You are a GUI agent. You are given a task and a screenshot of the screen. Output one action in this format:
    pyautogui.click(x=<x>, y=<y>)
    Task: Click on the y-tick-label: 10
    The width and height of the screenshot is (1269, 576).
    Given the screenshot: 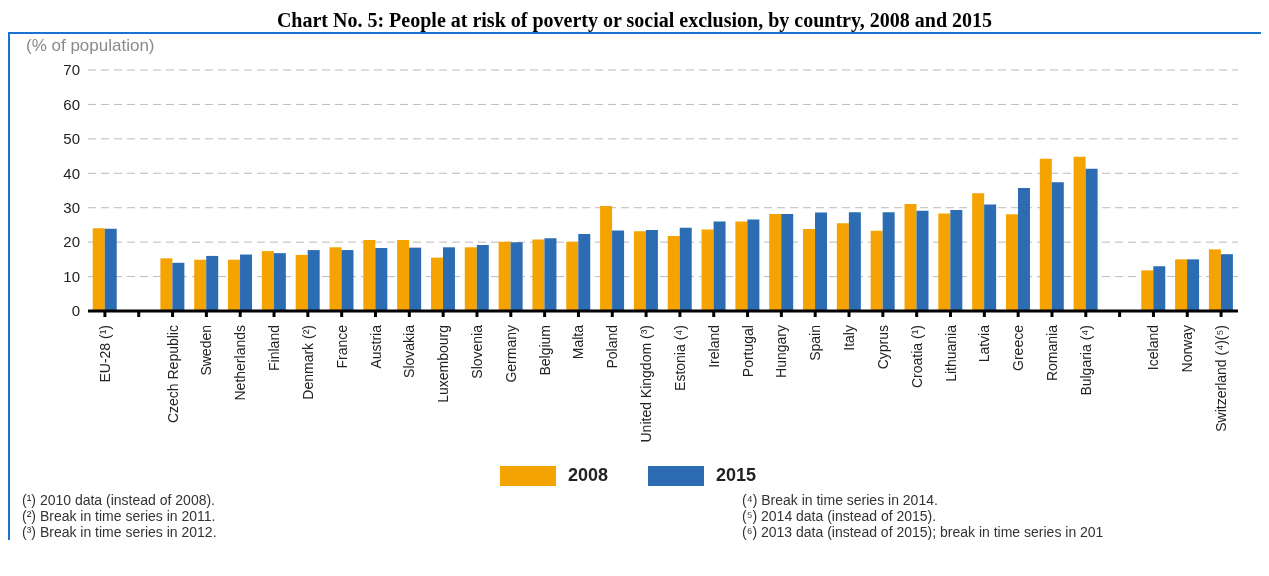 What is the action you would take?
    pyautogui.click(x=71, y=276)
    